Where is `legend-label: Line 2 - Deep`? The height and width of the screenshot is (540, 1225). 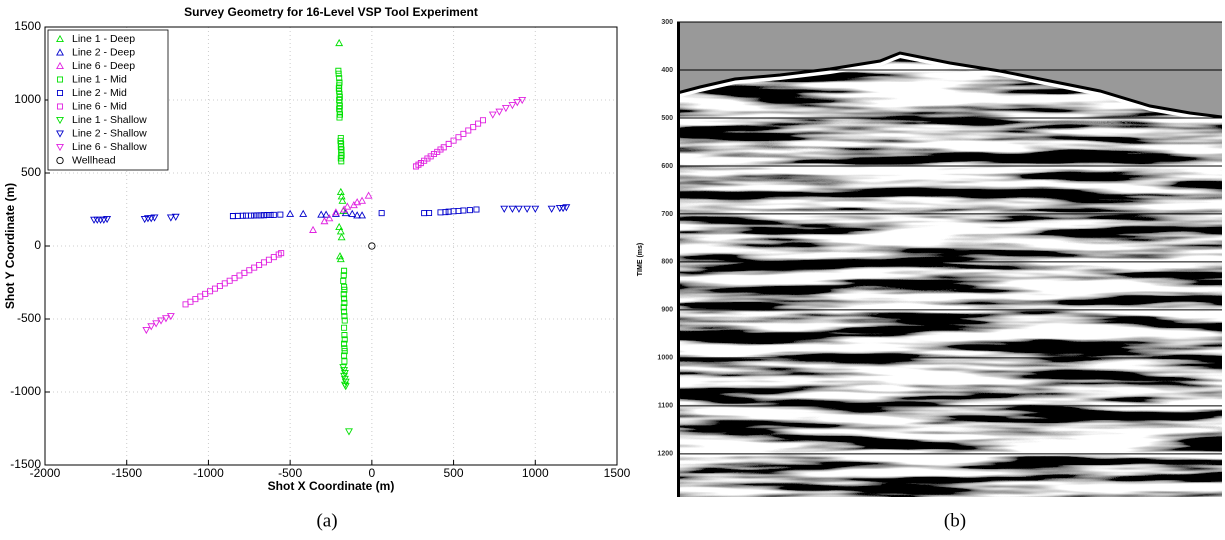 legend-label: Line 2 - Deep is located at coordinates (103, 52).